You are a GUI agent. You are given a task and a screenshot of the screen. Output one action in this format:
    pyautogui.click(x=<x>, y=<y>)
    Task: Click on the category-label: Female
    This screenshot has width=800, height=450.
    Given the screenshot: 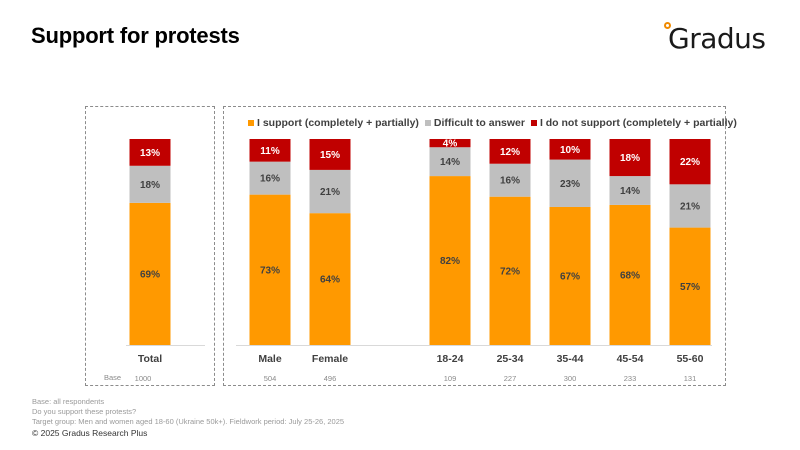 What is the action you would take?
    pyautogui.click(x=330, y=359)
    